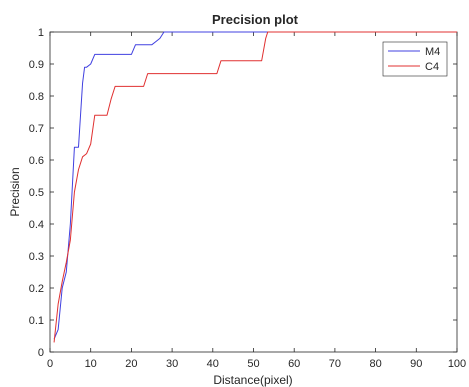  What do you see at coordinates (36, 161) in the screenshot?
I see `y-tick-label: 0.6` at bounding box center [36, 161].